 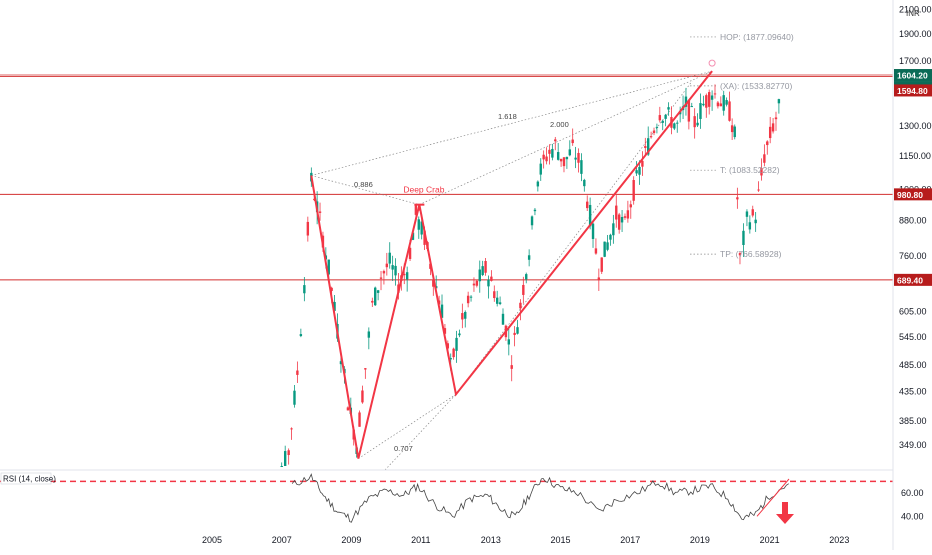 I want to click on y-tick-label: 1900.00, so click(x=915, y=34).